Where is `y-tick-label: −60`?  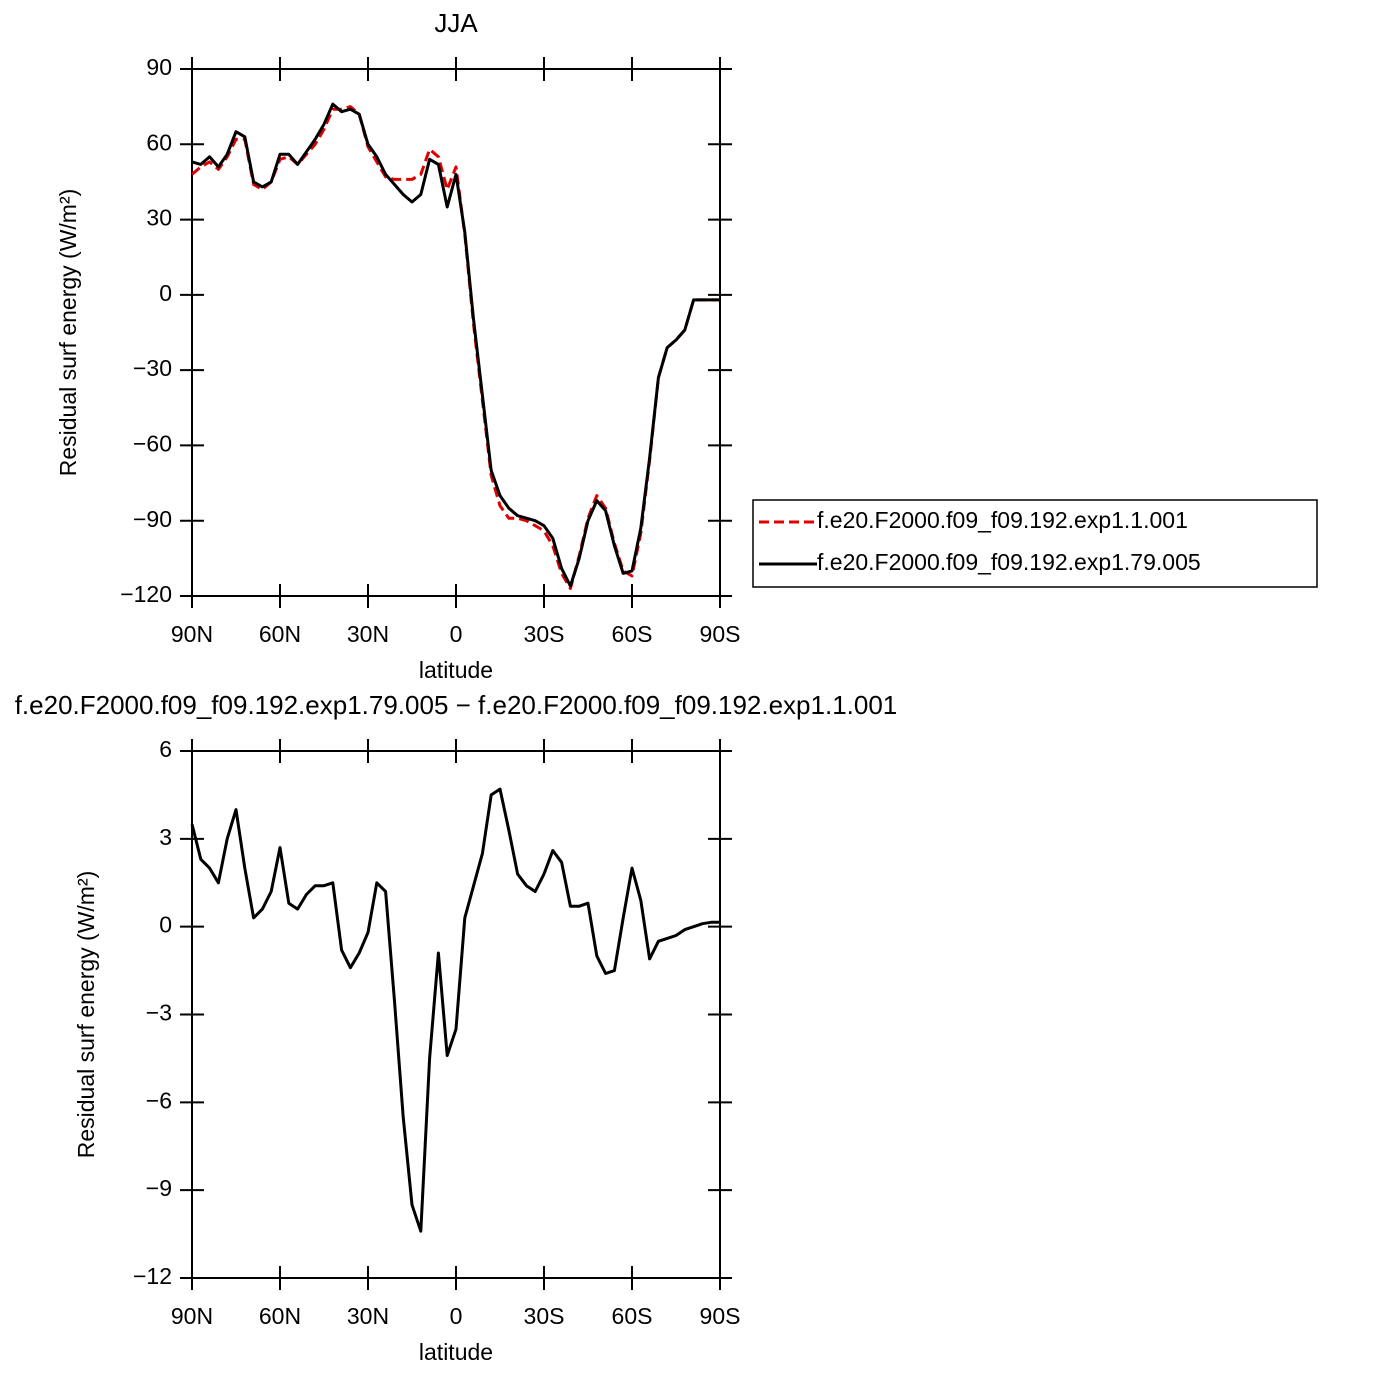
y-tick-label: −60 is located at coordinates (152, 444).